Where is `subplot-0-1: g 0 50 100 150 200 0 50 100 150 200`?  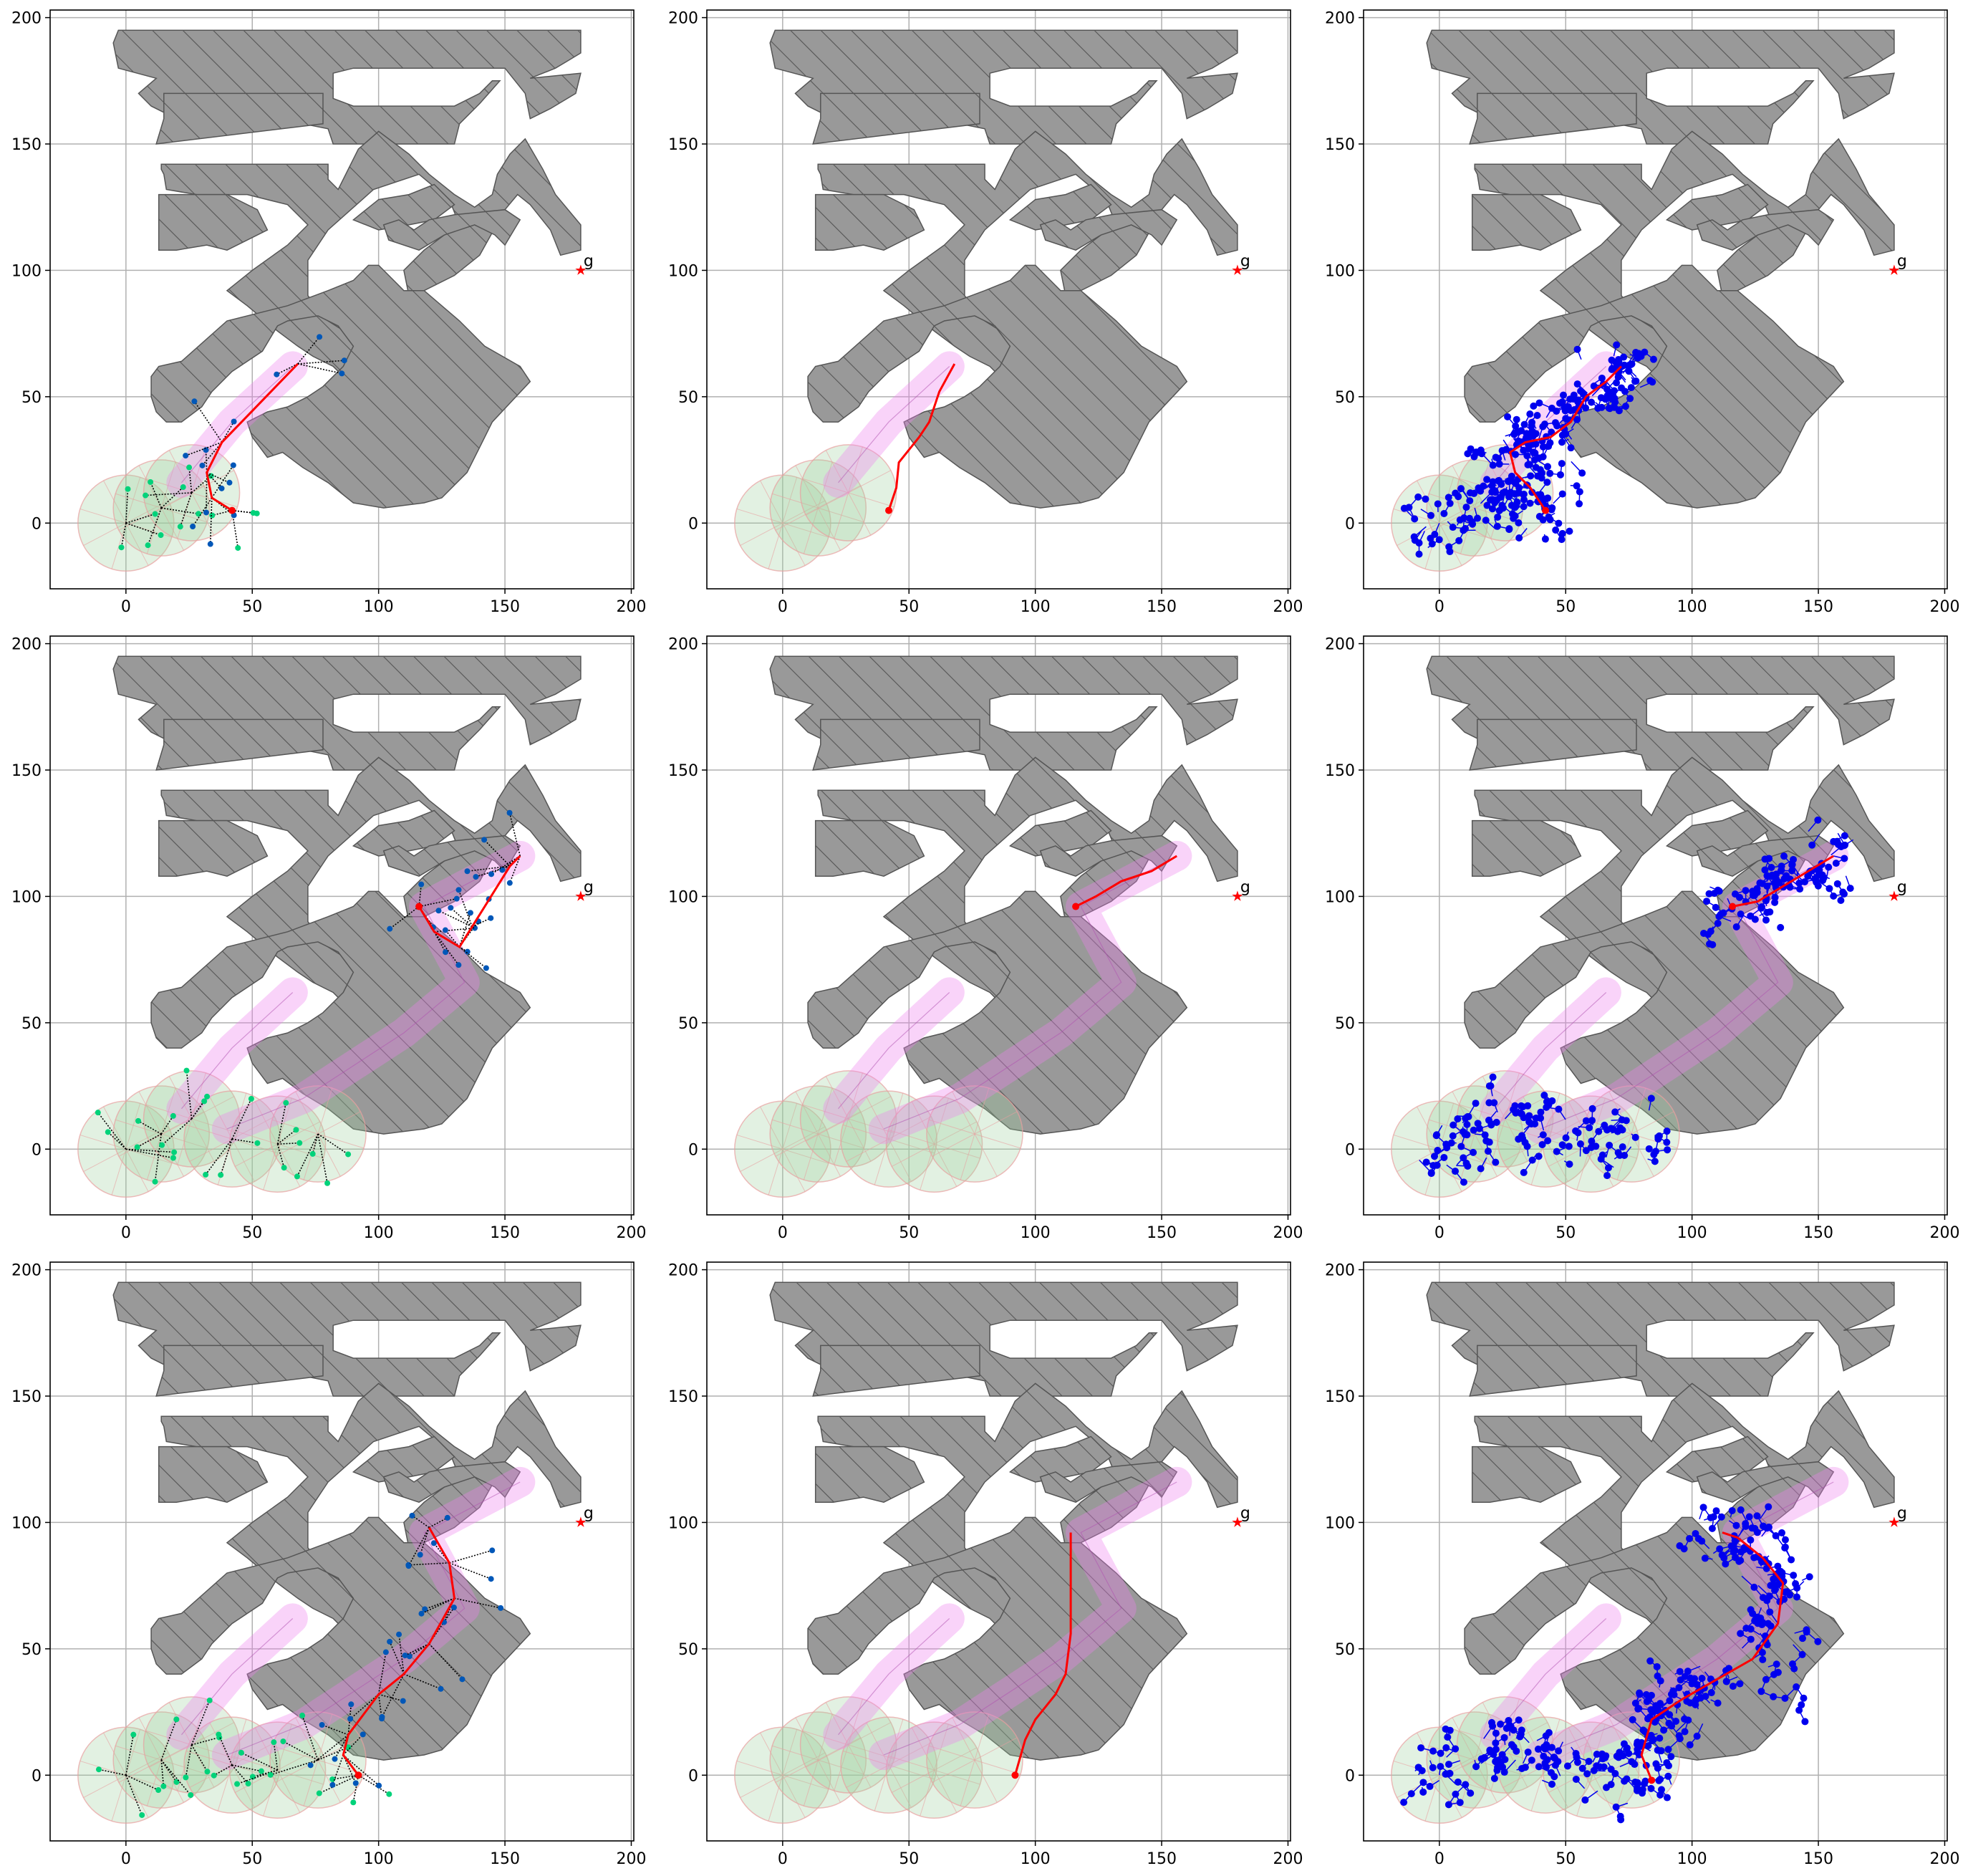
subplot-0-1: g 0 50 100 150 200 0 50 100 150 200 is located at coordinates (985, 312).